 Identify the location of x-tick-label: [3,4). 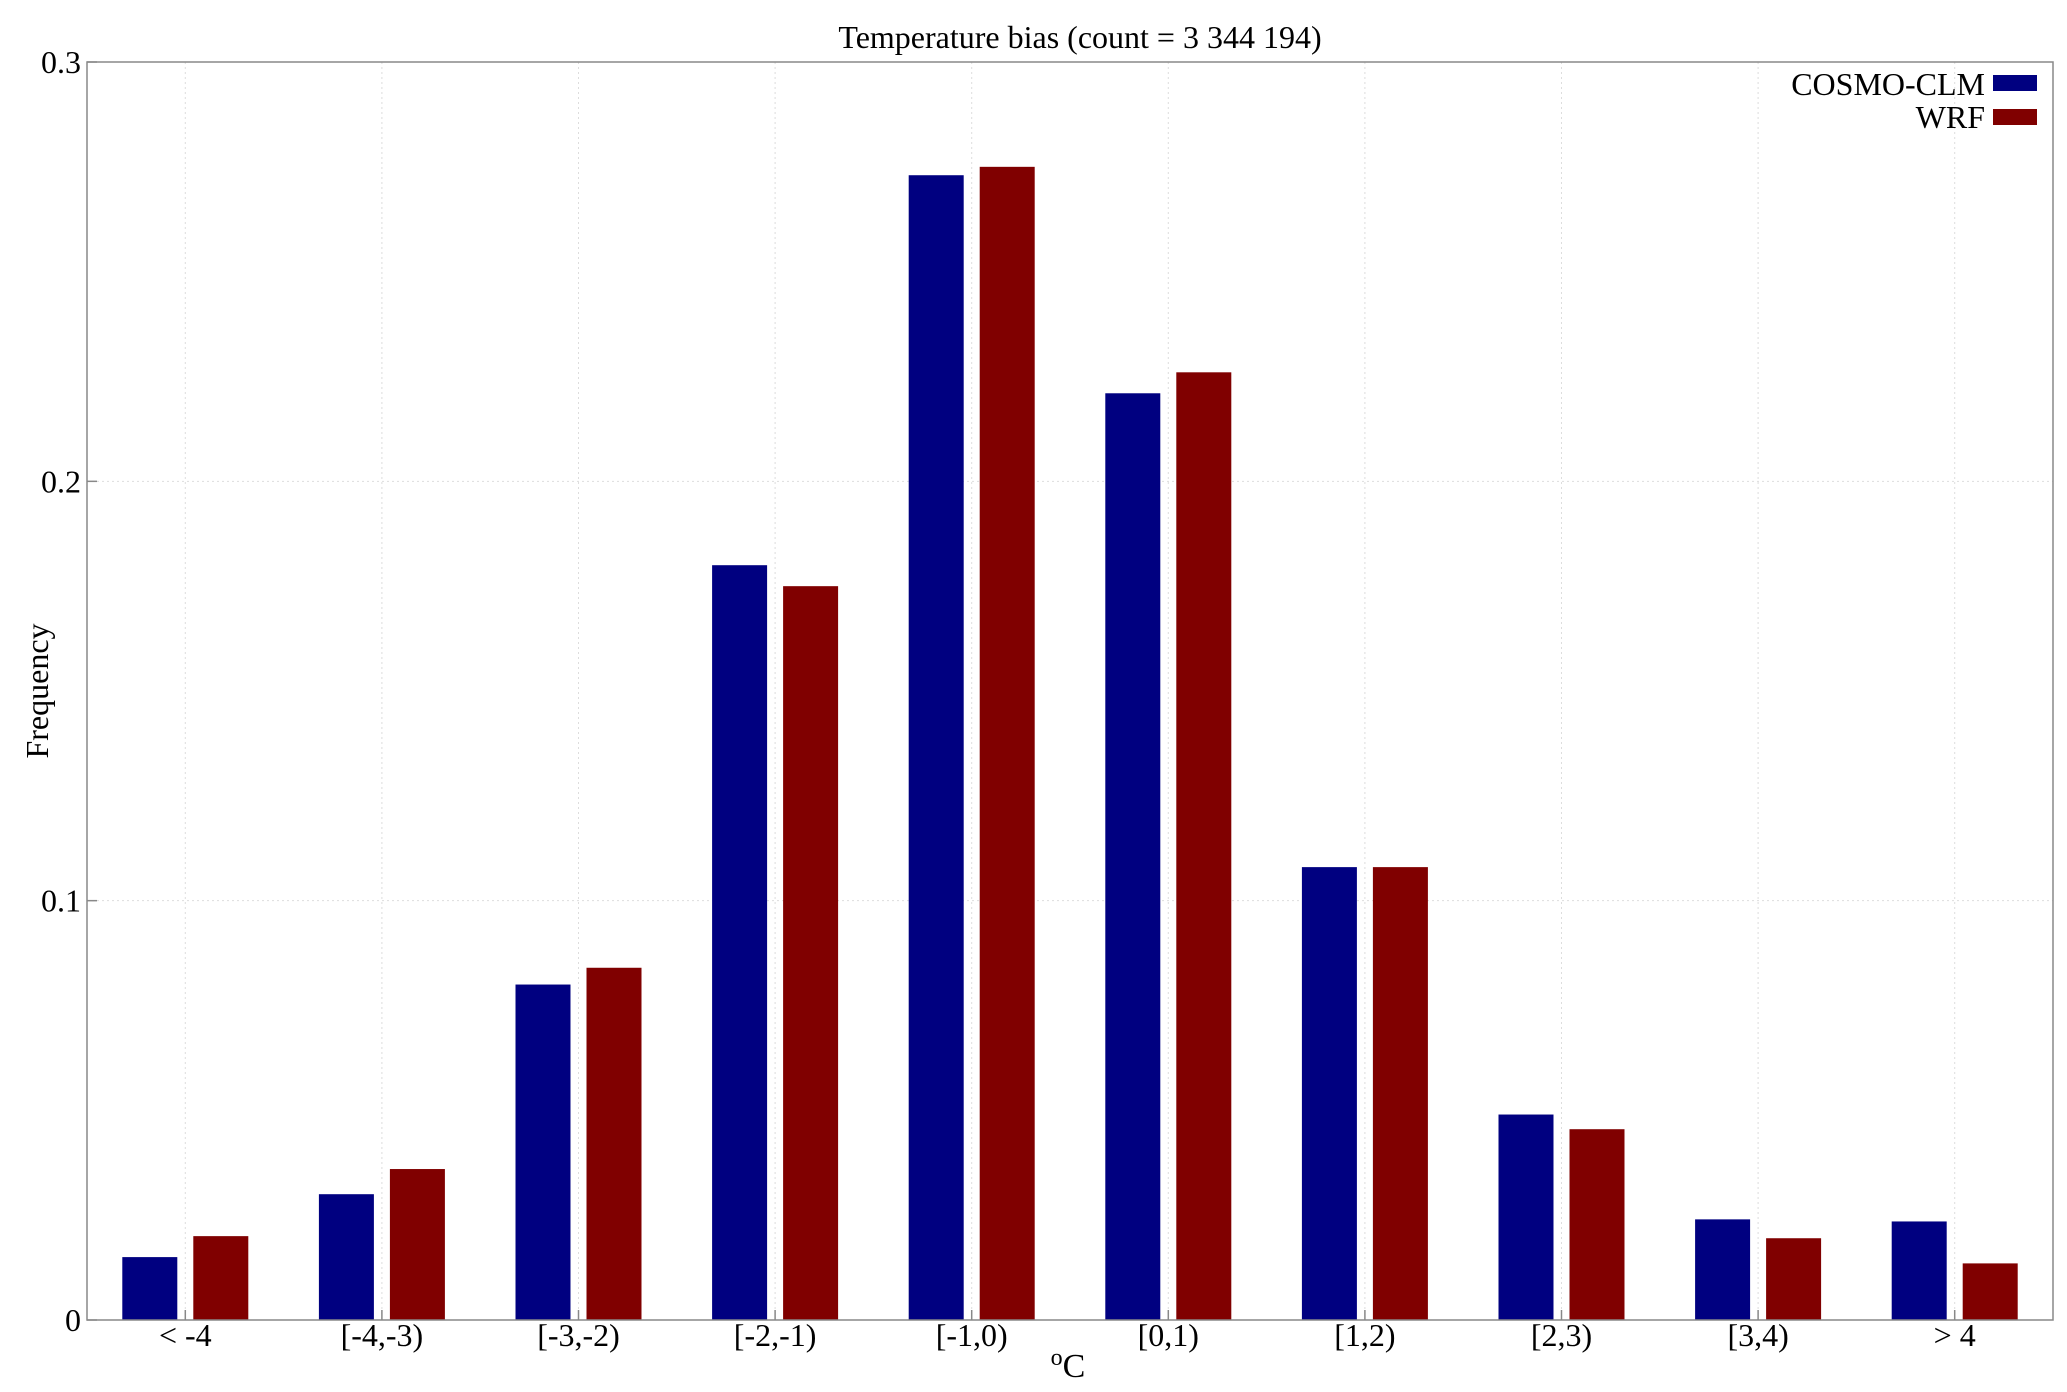
(1757, 1335).